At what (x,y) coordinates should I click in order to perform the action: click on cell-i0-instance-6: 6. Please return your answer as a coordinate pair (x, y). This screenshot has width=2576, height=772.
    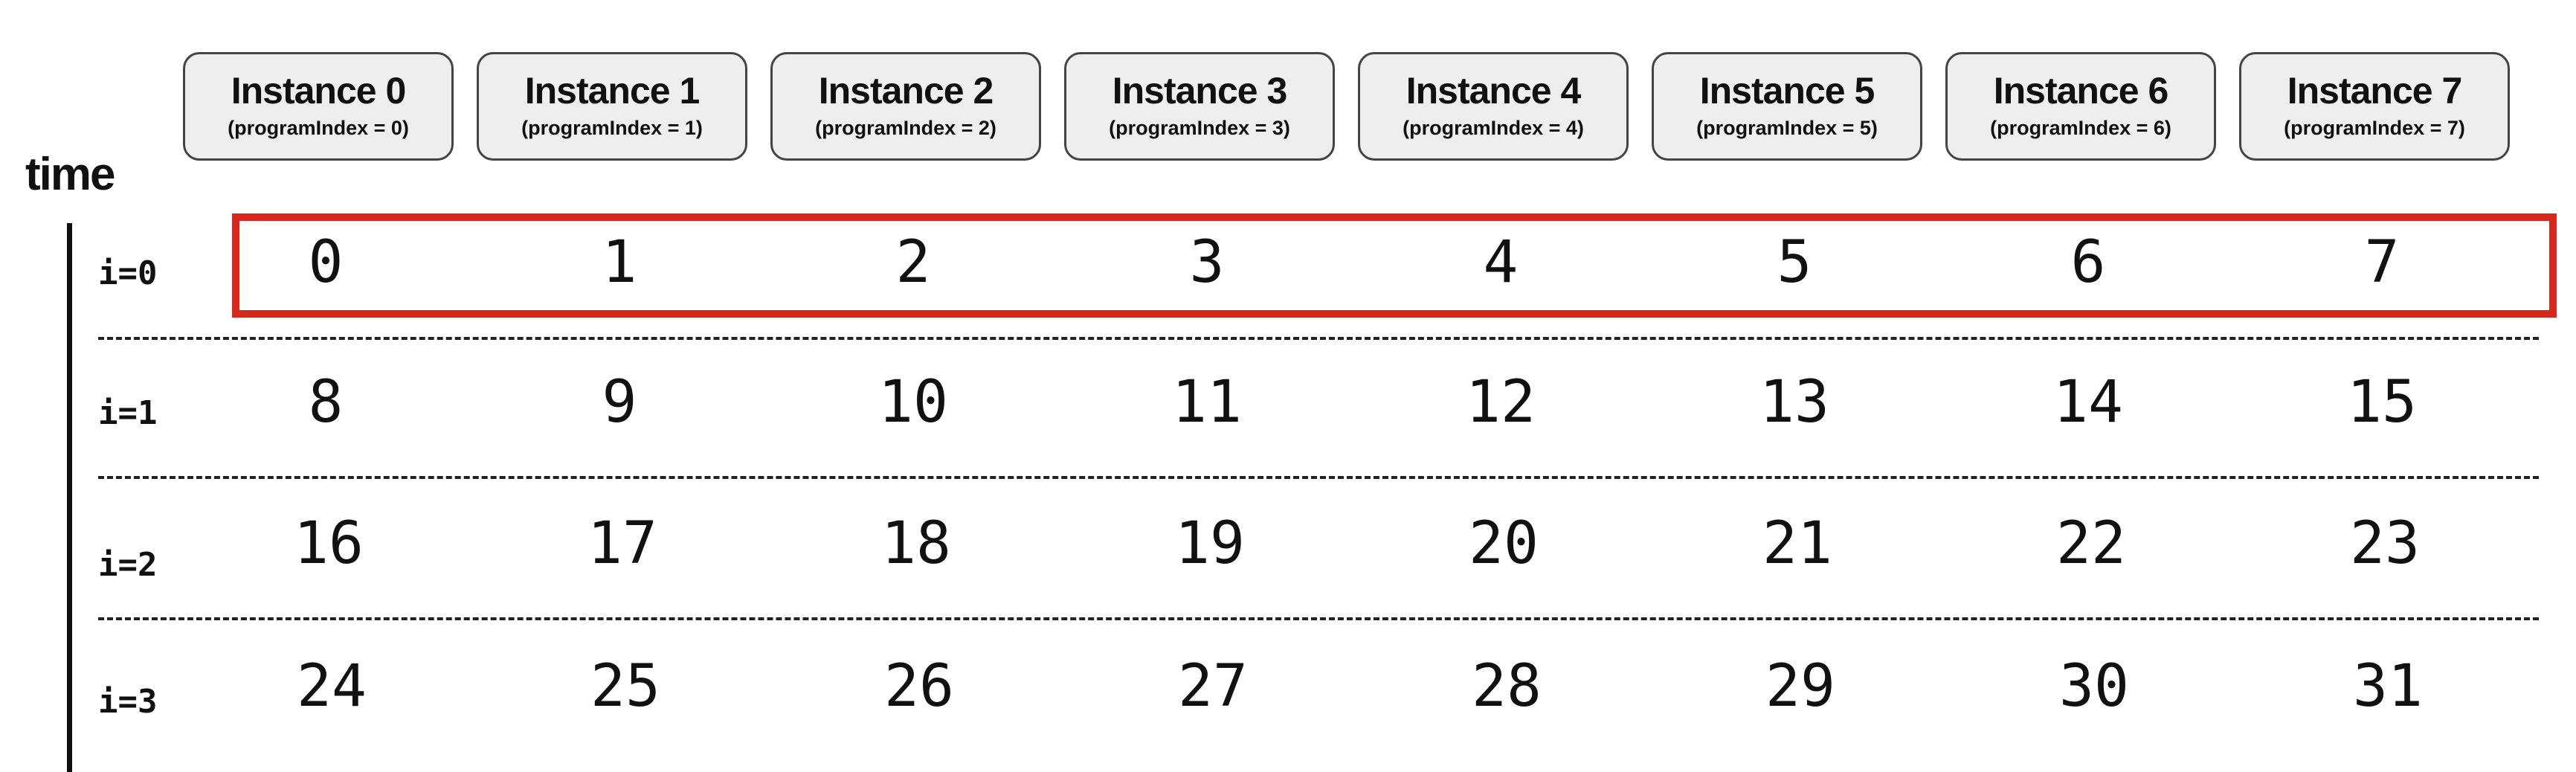
    Looking at the image, I should click on (2088, 262).